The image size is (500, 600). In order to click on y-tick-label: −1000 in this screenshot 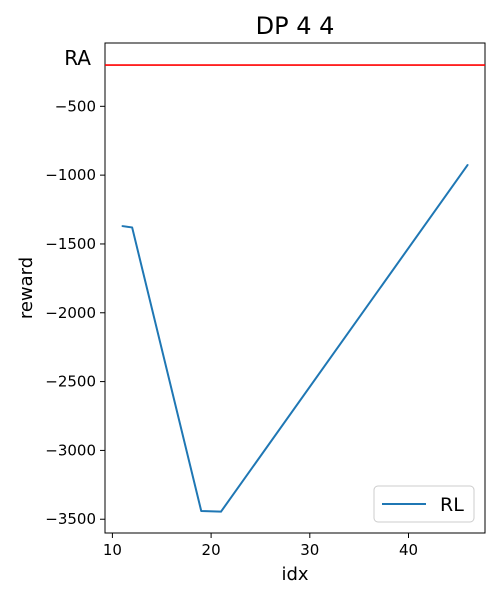, I will do `click(70, 175)`.